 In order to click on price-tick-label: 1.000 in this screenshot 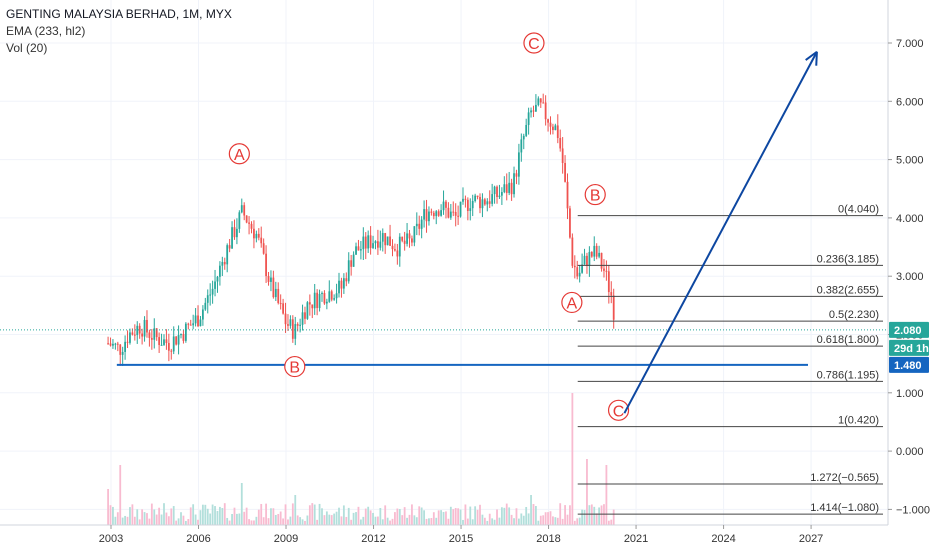, I will do `click(910, 394)`.